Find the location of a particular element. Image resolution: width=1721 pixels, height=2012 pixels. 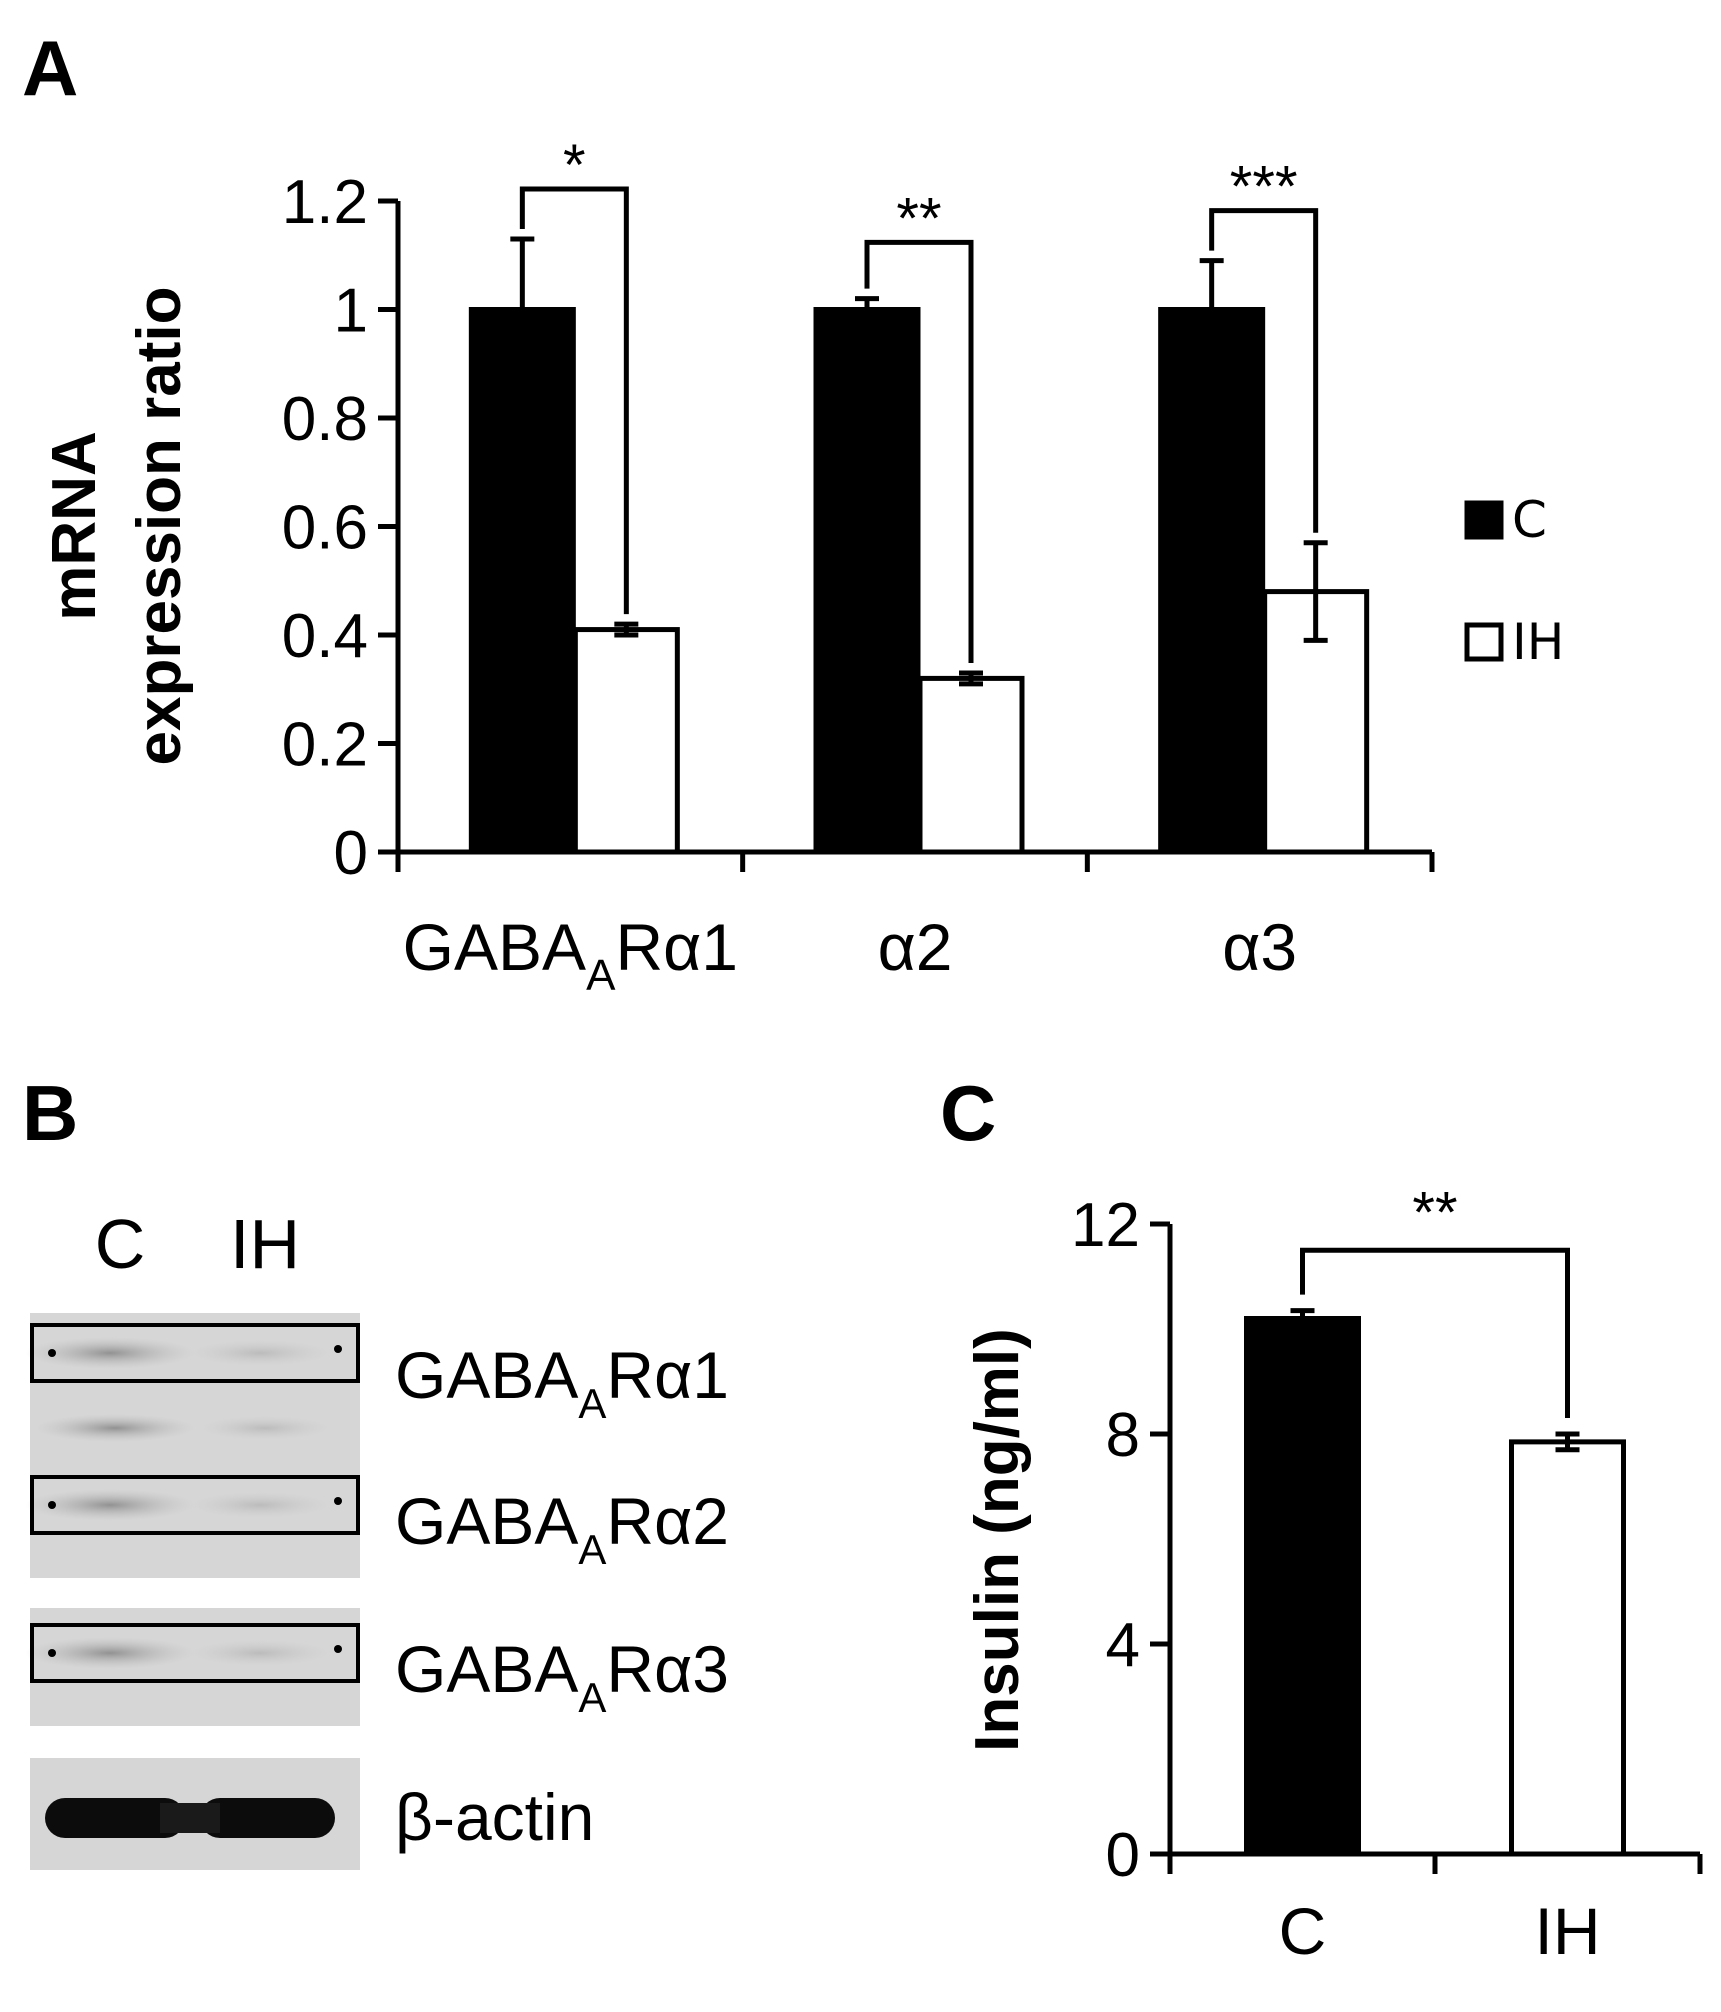

y-tick-label: 0.6 is located at coordinates (325, 528).